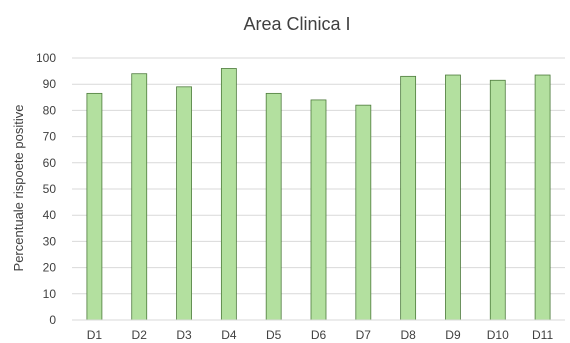 The image size is (570, 343). Describe the element at coordinates (453, 335) in the screenshot. I see `x-tick-label: D9` at that location.